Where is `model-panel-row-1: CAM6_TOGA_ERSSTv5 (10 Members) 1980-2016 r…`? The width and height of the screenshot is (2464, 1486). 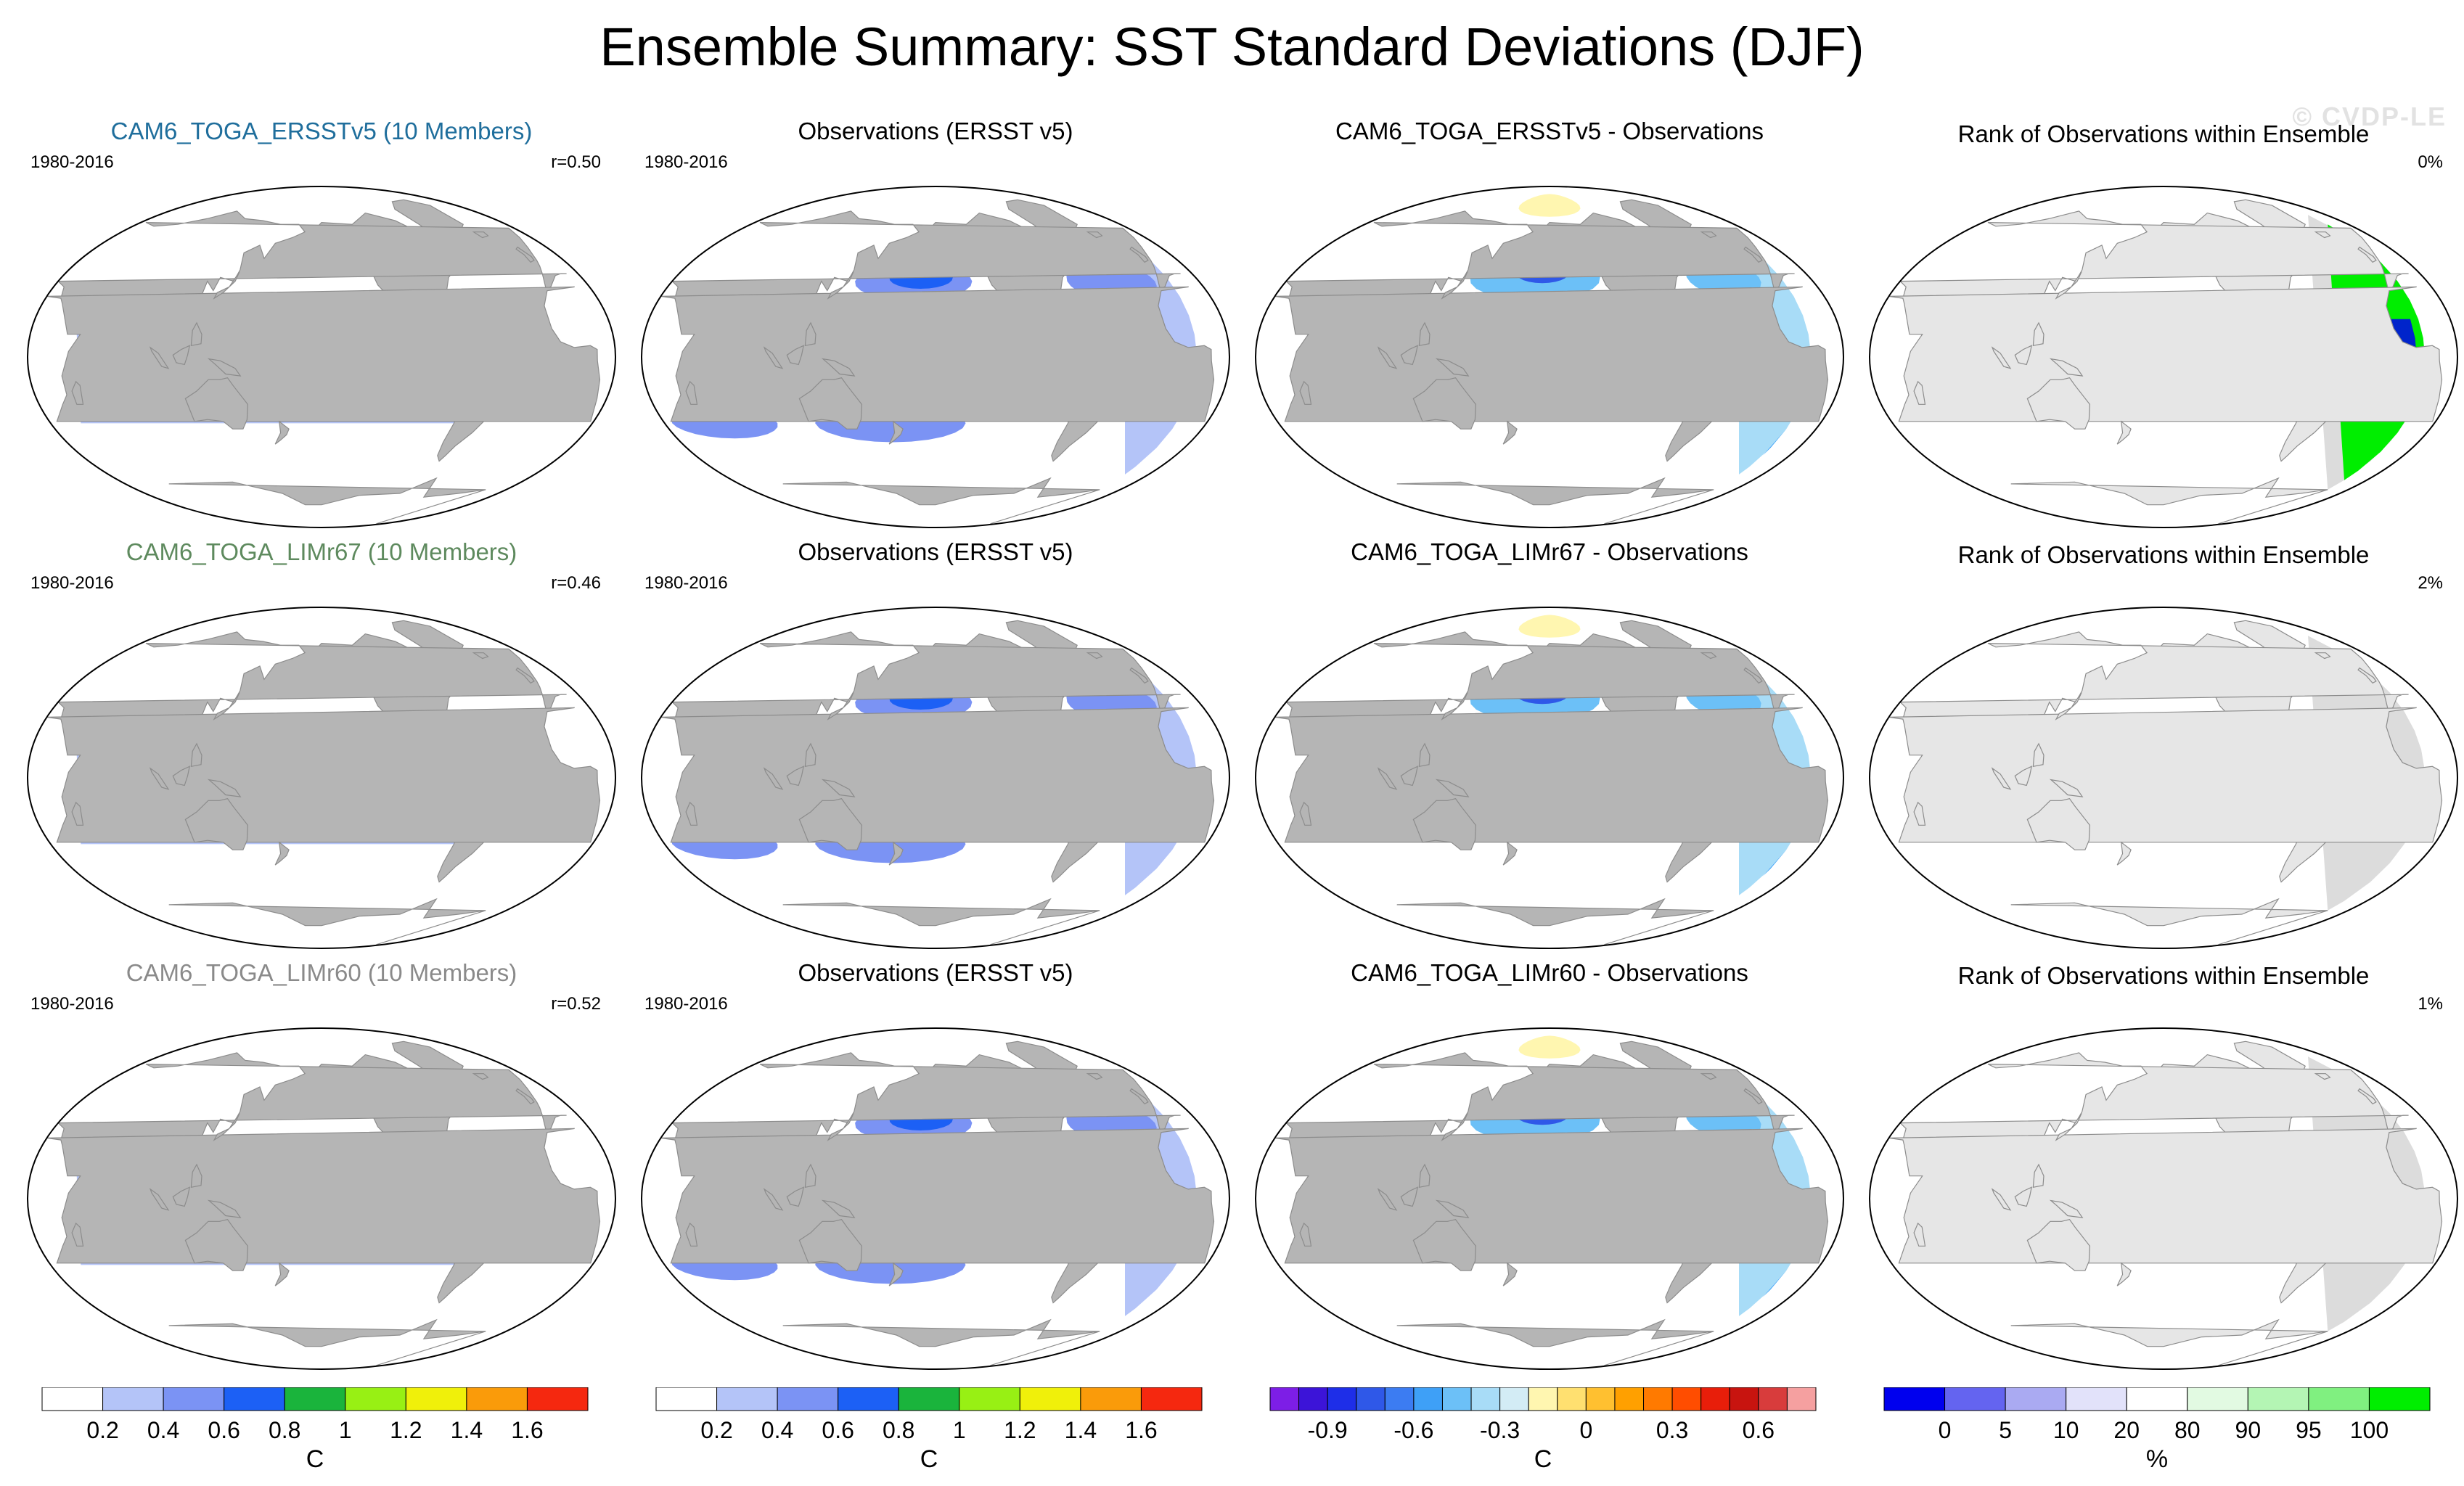
model-panel-row-1: CAM6_TOGA_ERSSTv5 (10 Members) 1980-2016 r… is located at coordinates (322, 327).